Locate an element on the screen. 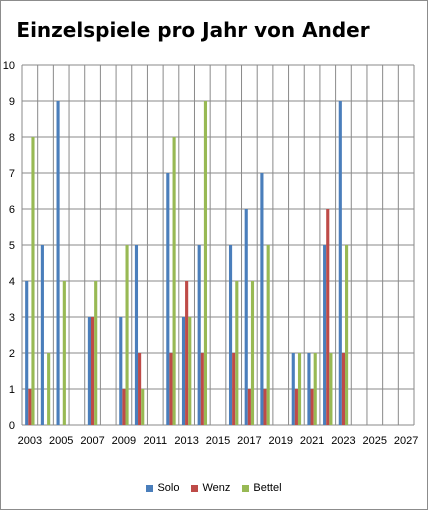 The width and height of the screenshot is (428, 510). x-tick-label: 2023 is located at coordinates (343, 441).